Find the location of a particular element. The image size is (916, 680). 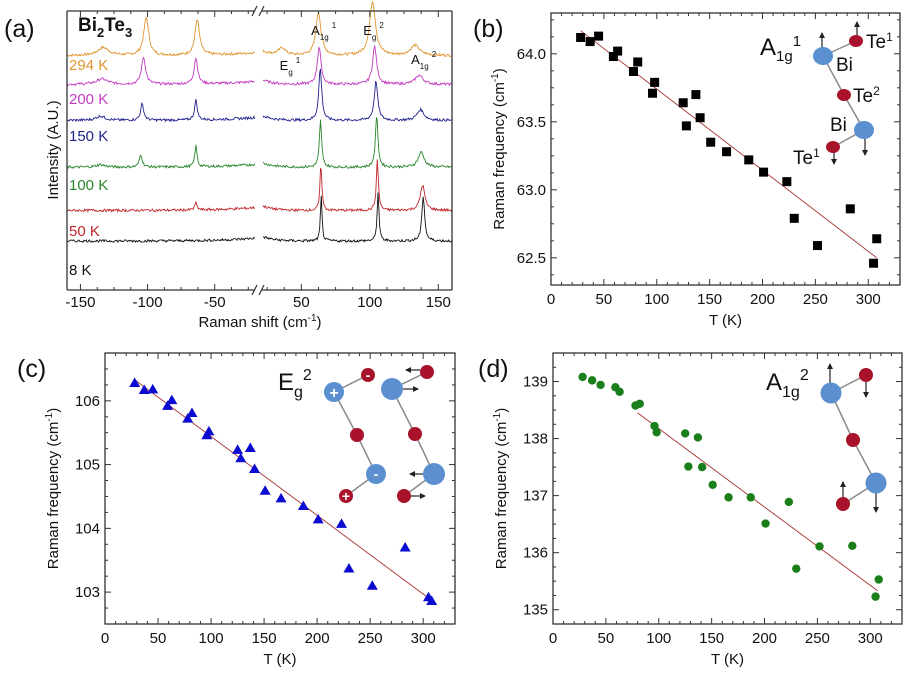

spectrum-line-200k is located at coordinates (160, 71).